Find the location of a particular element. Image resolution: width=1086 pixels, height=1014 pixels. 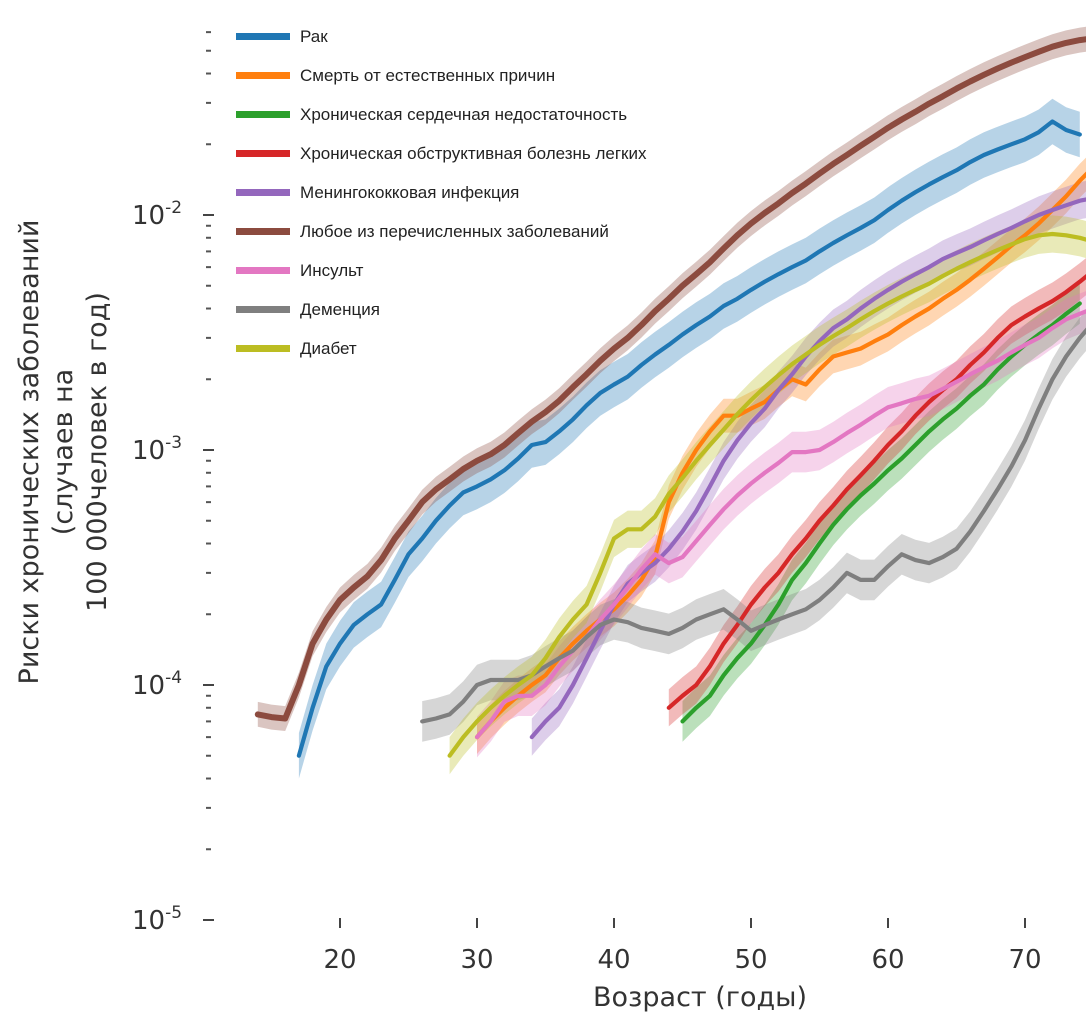

x-tick-label-4: 50 is located at coordinates (750, 960).